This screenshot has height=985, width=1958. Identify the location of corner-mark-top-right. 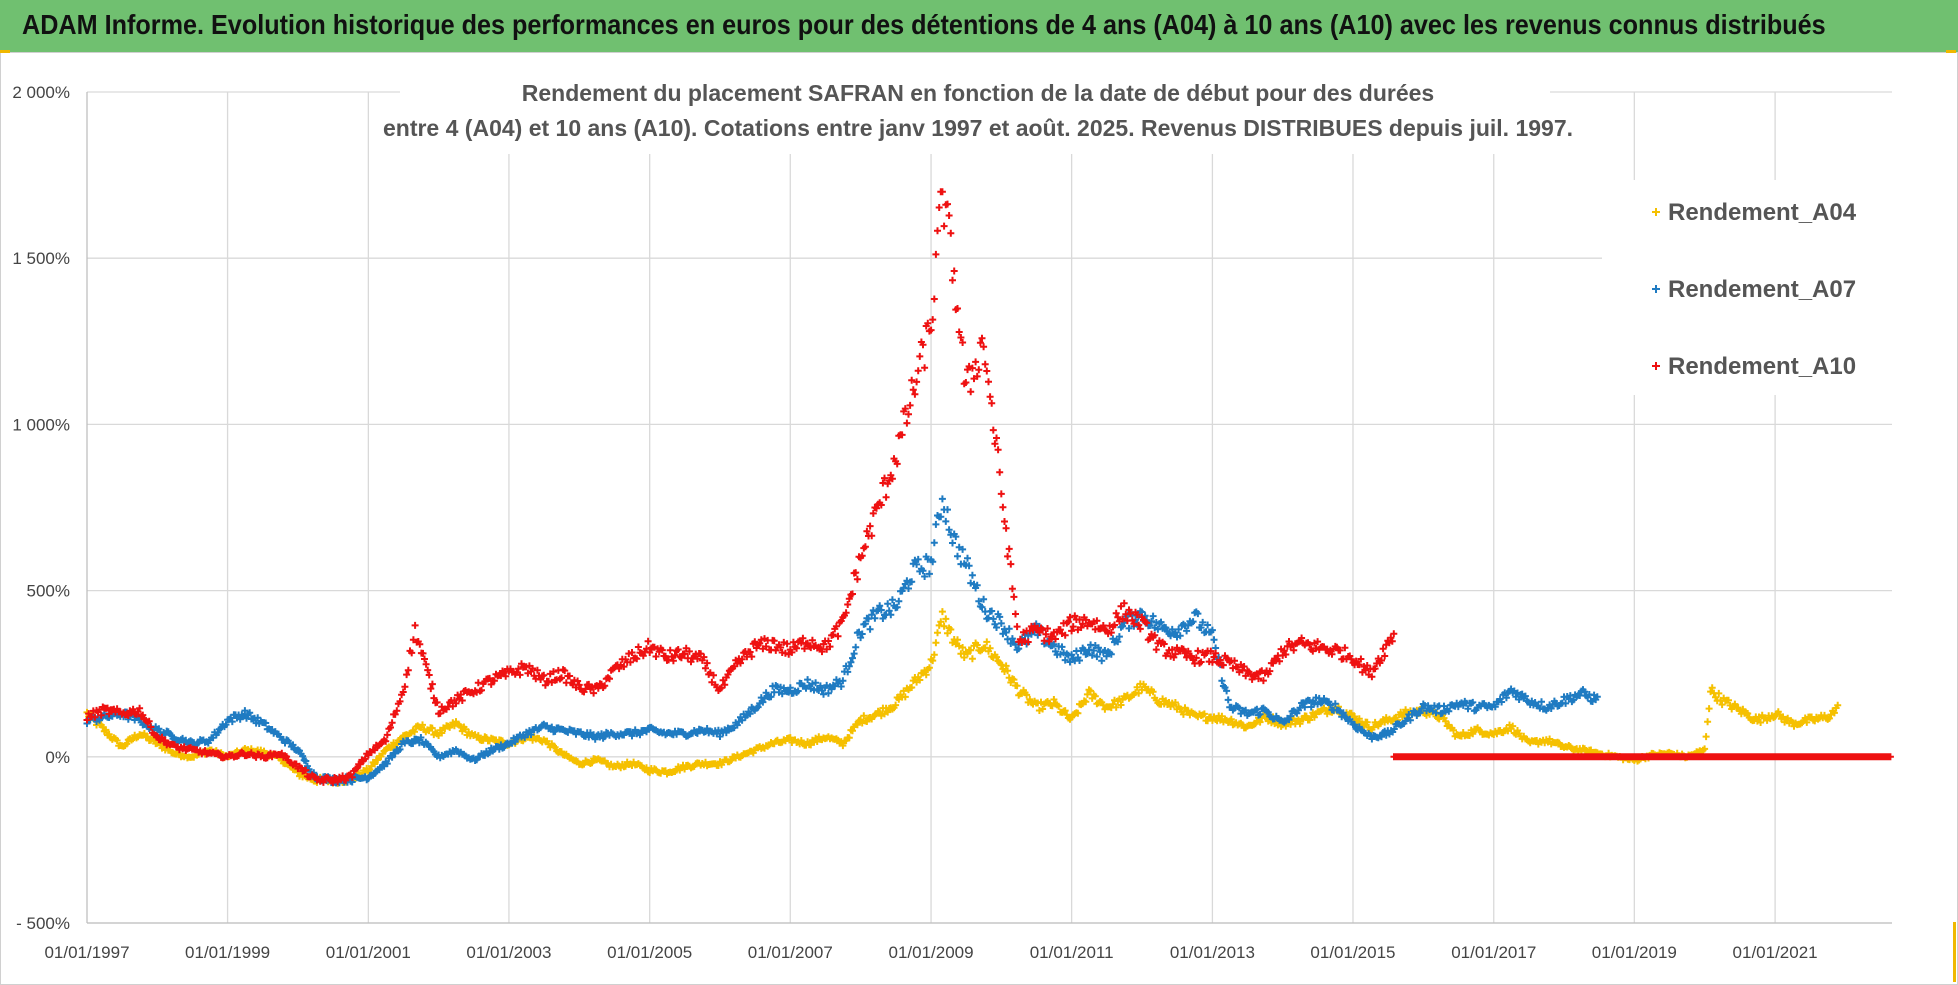
(1951, 51).